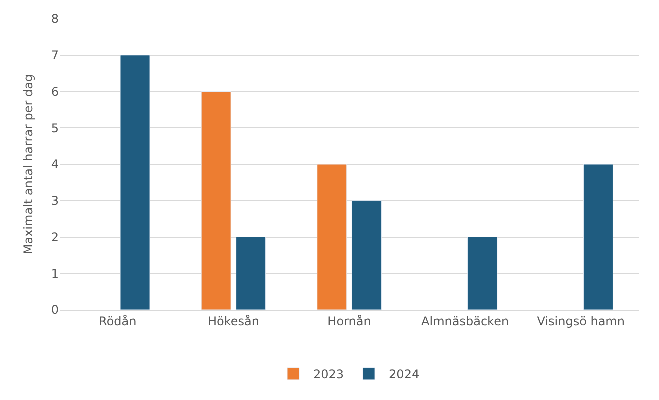 This screenshot has height=400, width=659. What do you see at coordinates (55, 91) in the screenshot?
I see `y-tick-label: 6` at bounding box center [55, 91].